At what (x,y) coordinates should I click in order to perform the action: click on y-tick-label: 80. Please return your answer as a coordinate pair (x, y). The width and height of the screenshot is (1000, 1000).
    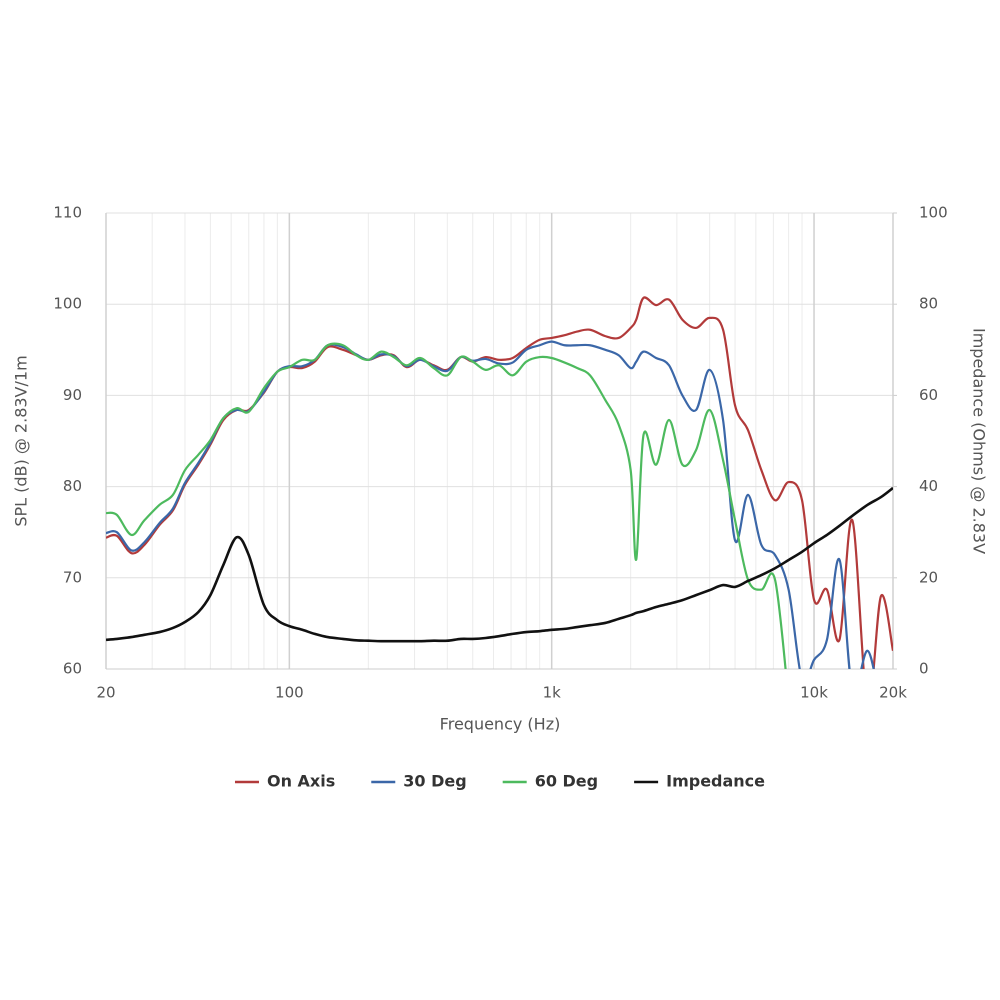
    Looking at the image, I should click on (72, 486).